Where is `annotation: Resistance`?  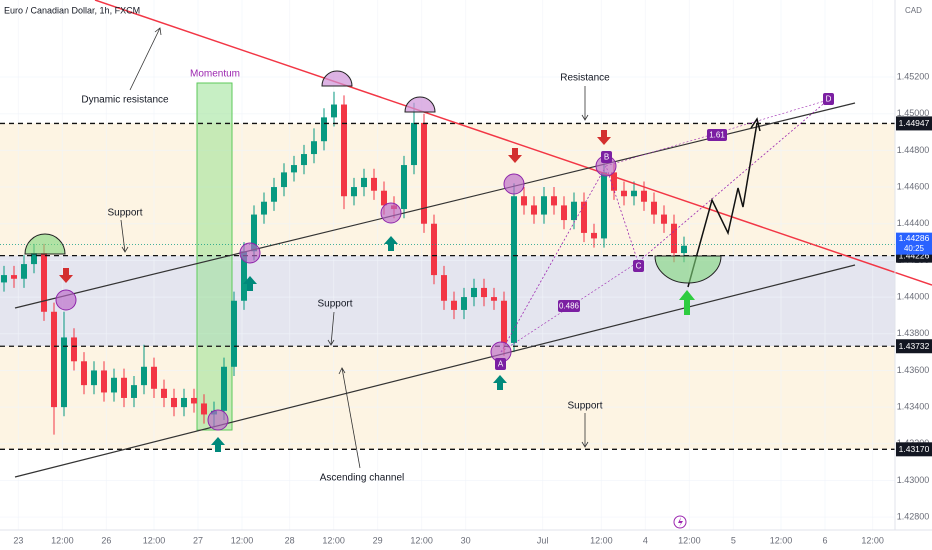
annotation: Resistance is located at coordinates (585, 78).